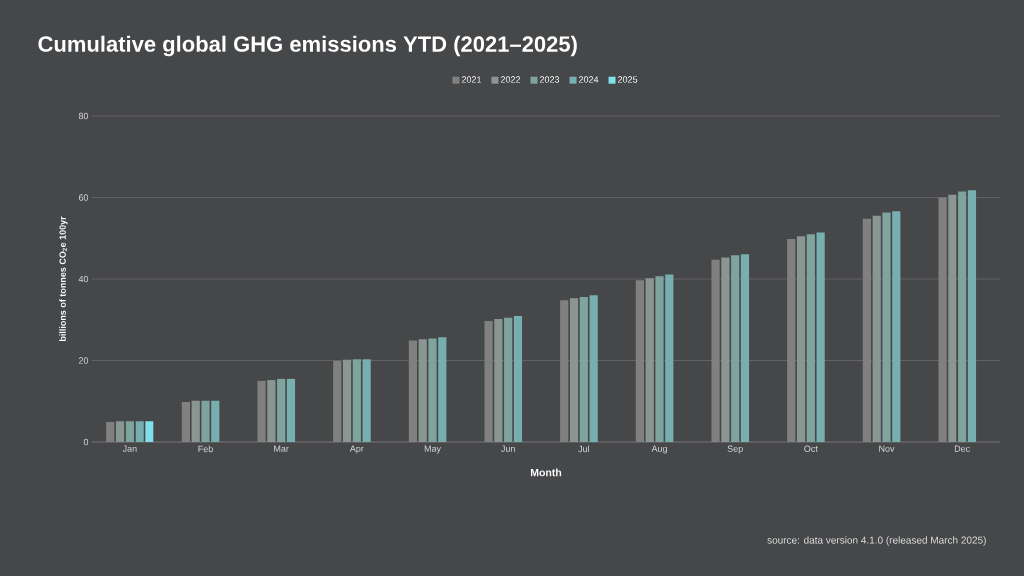 This screenshot has height=576, width=1024. What do you see at coordinates (129, 448) in the screenshot?
I see `x-tick-label: Jan` at bounding box center [129, 448].